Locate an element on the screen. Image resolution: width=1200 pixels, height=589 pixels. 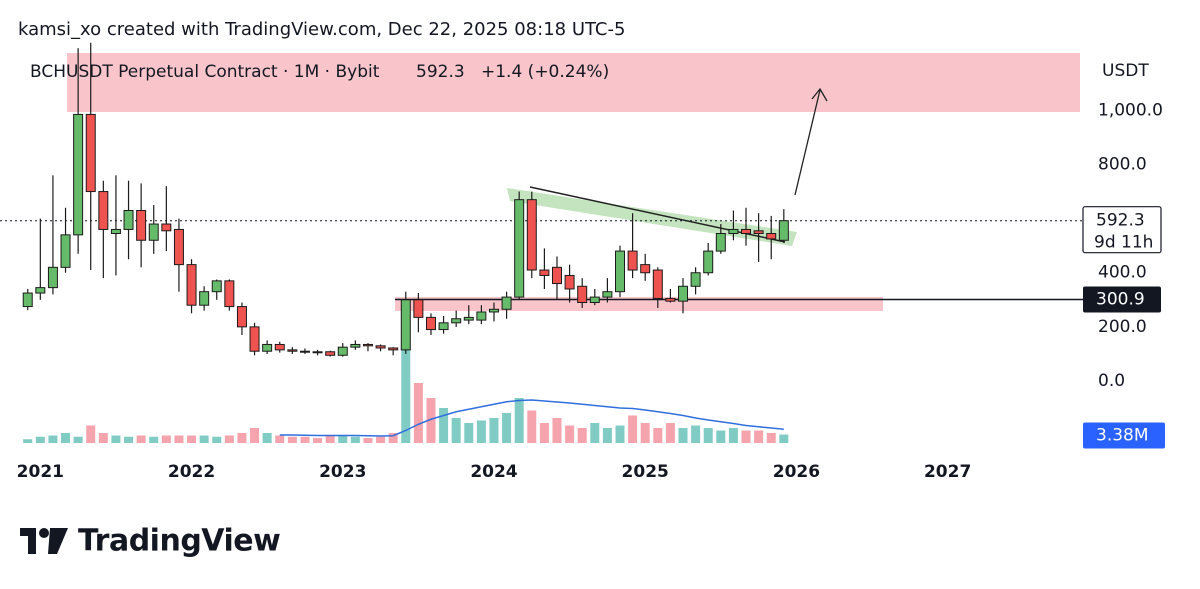
volume-box is located at coordinates (1124, 435).